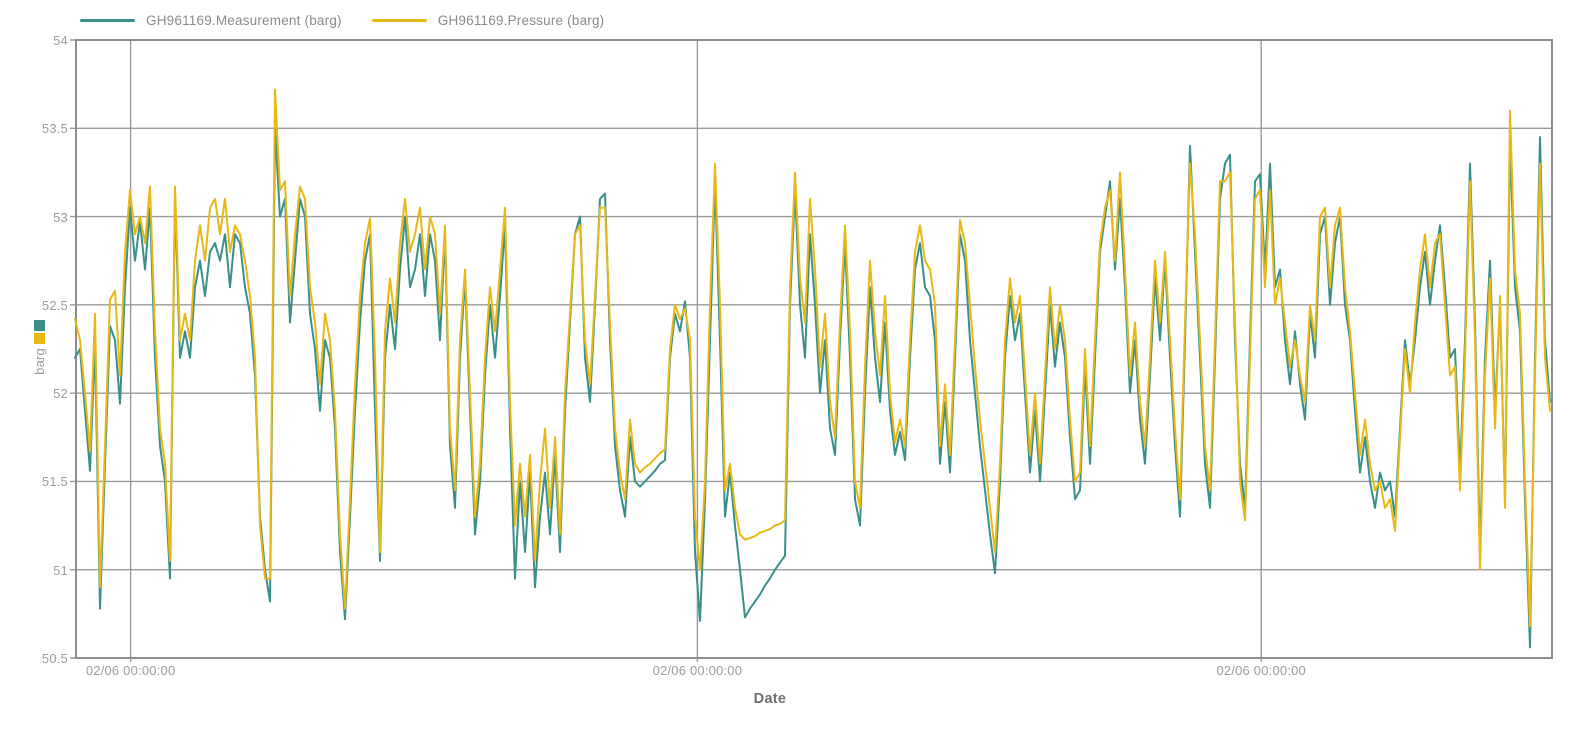  Describe the element at coordinates (399, 20) in the screenshot. I see `pressure-series-swatch` at that location.